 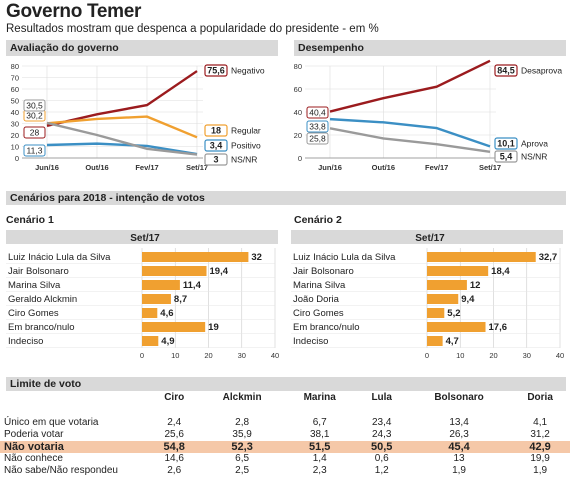 What do you see at coordinates (242, 458) in the screenshot?
I see `table-cell: 6,5` at bounding box center [242, 458].